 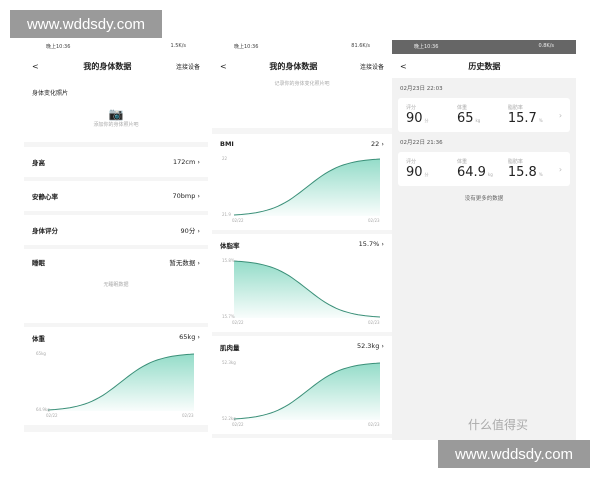 I want to click on history-record: 评分 90 分体重 64.9 kg 脂肪率 15.8% ›, so click(x=484, y=169).